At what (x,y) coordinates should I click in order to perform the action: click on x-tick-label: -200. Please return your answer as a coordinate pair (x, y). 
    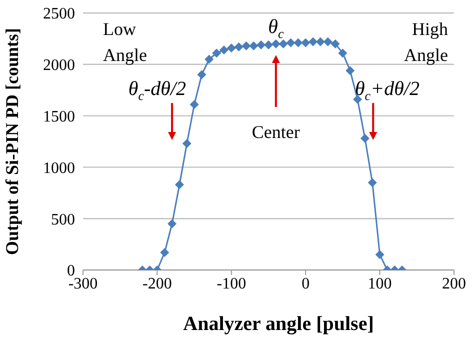
    Looking at the image, I should click on (157, 283).